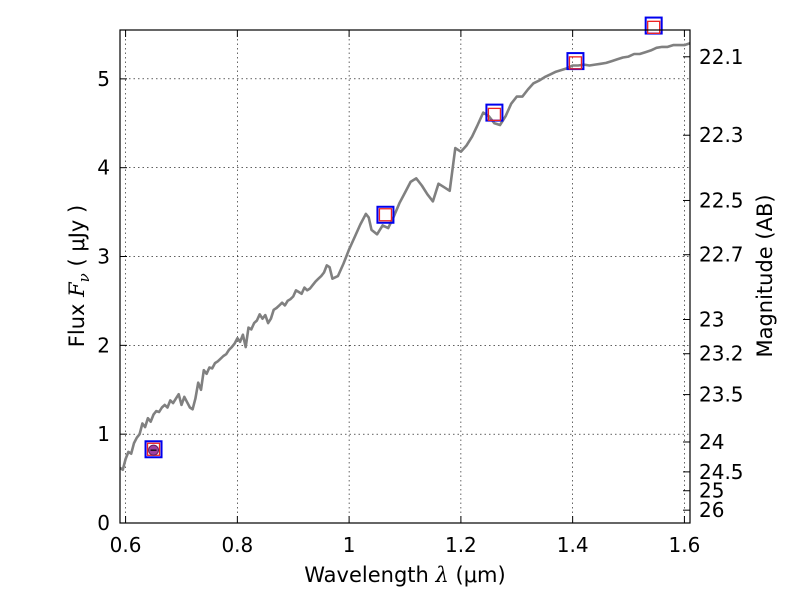 Image resolution: width=800 pixels, height=605 pixels. What do you see at coordinates (711, 510) in the screenshot?
I see `magnitude-tick-label: 26` at bounding box center [711, 510].